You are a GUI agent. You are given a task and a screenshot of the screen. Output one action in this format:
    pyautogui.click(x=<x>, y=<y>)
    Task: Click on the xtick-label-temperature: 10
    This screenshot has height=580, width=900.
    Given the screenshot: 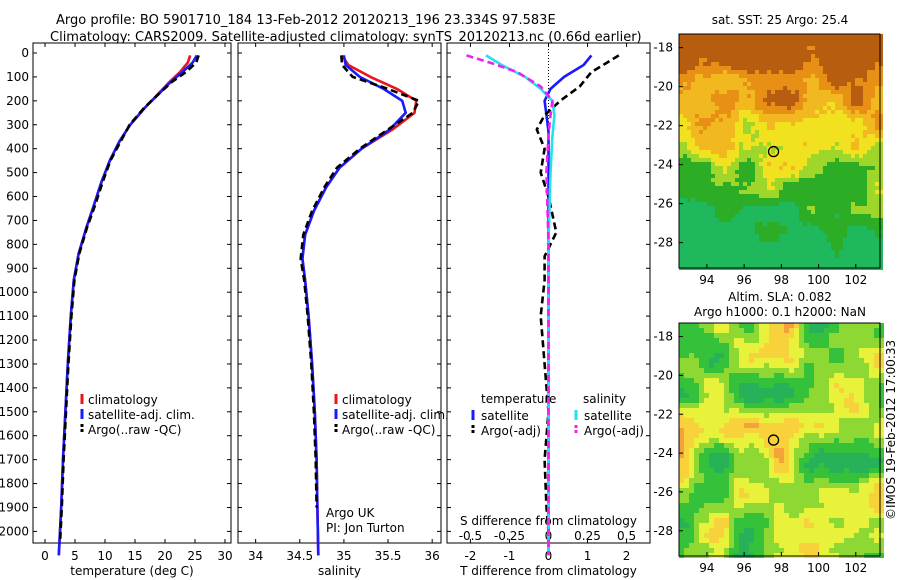 What is the action you would take?
    pyautogui.click(x=104, y=556)
    